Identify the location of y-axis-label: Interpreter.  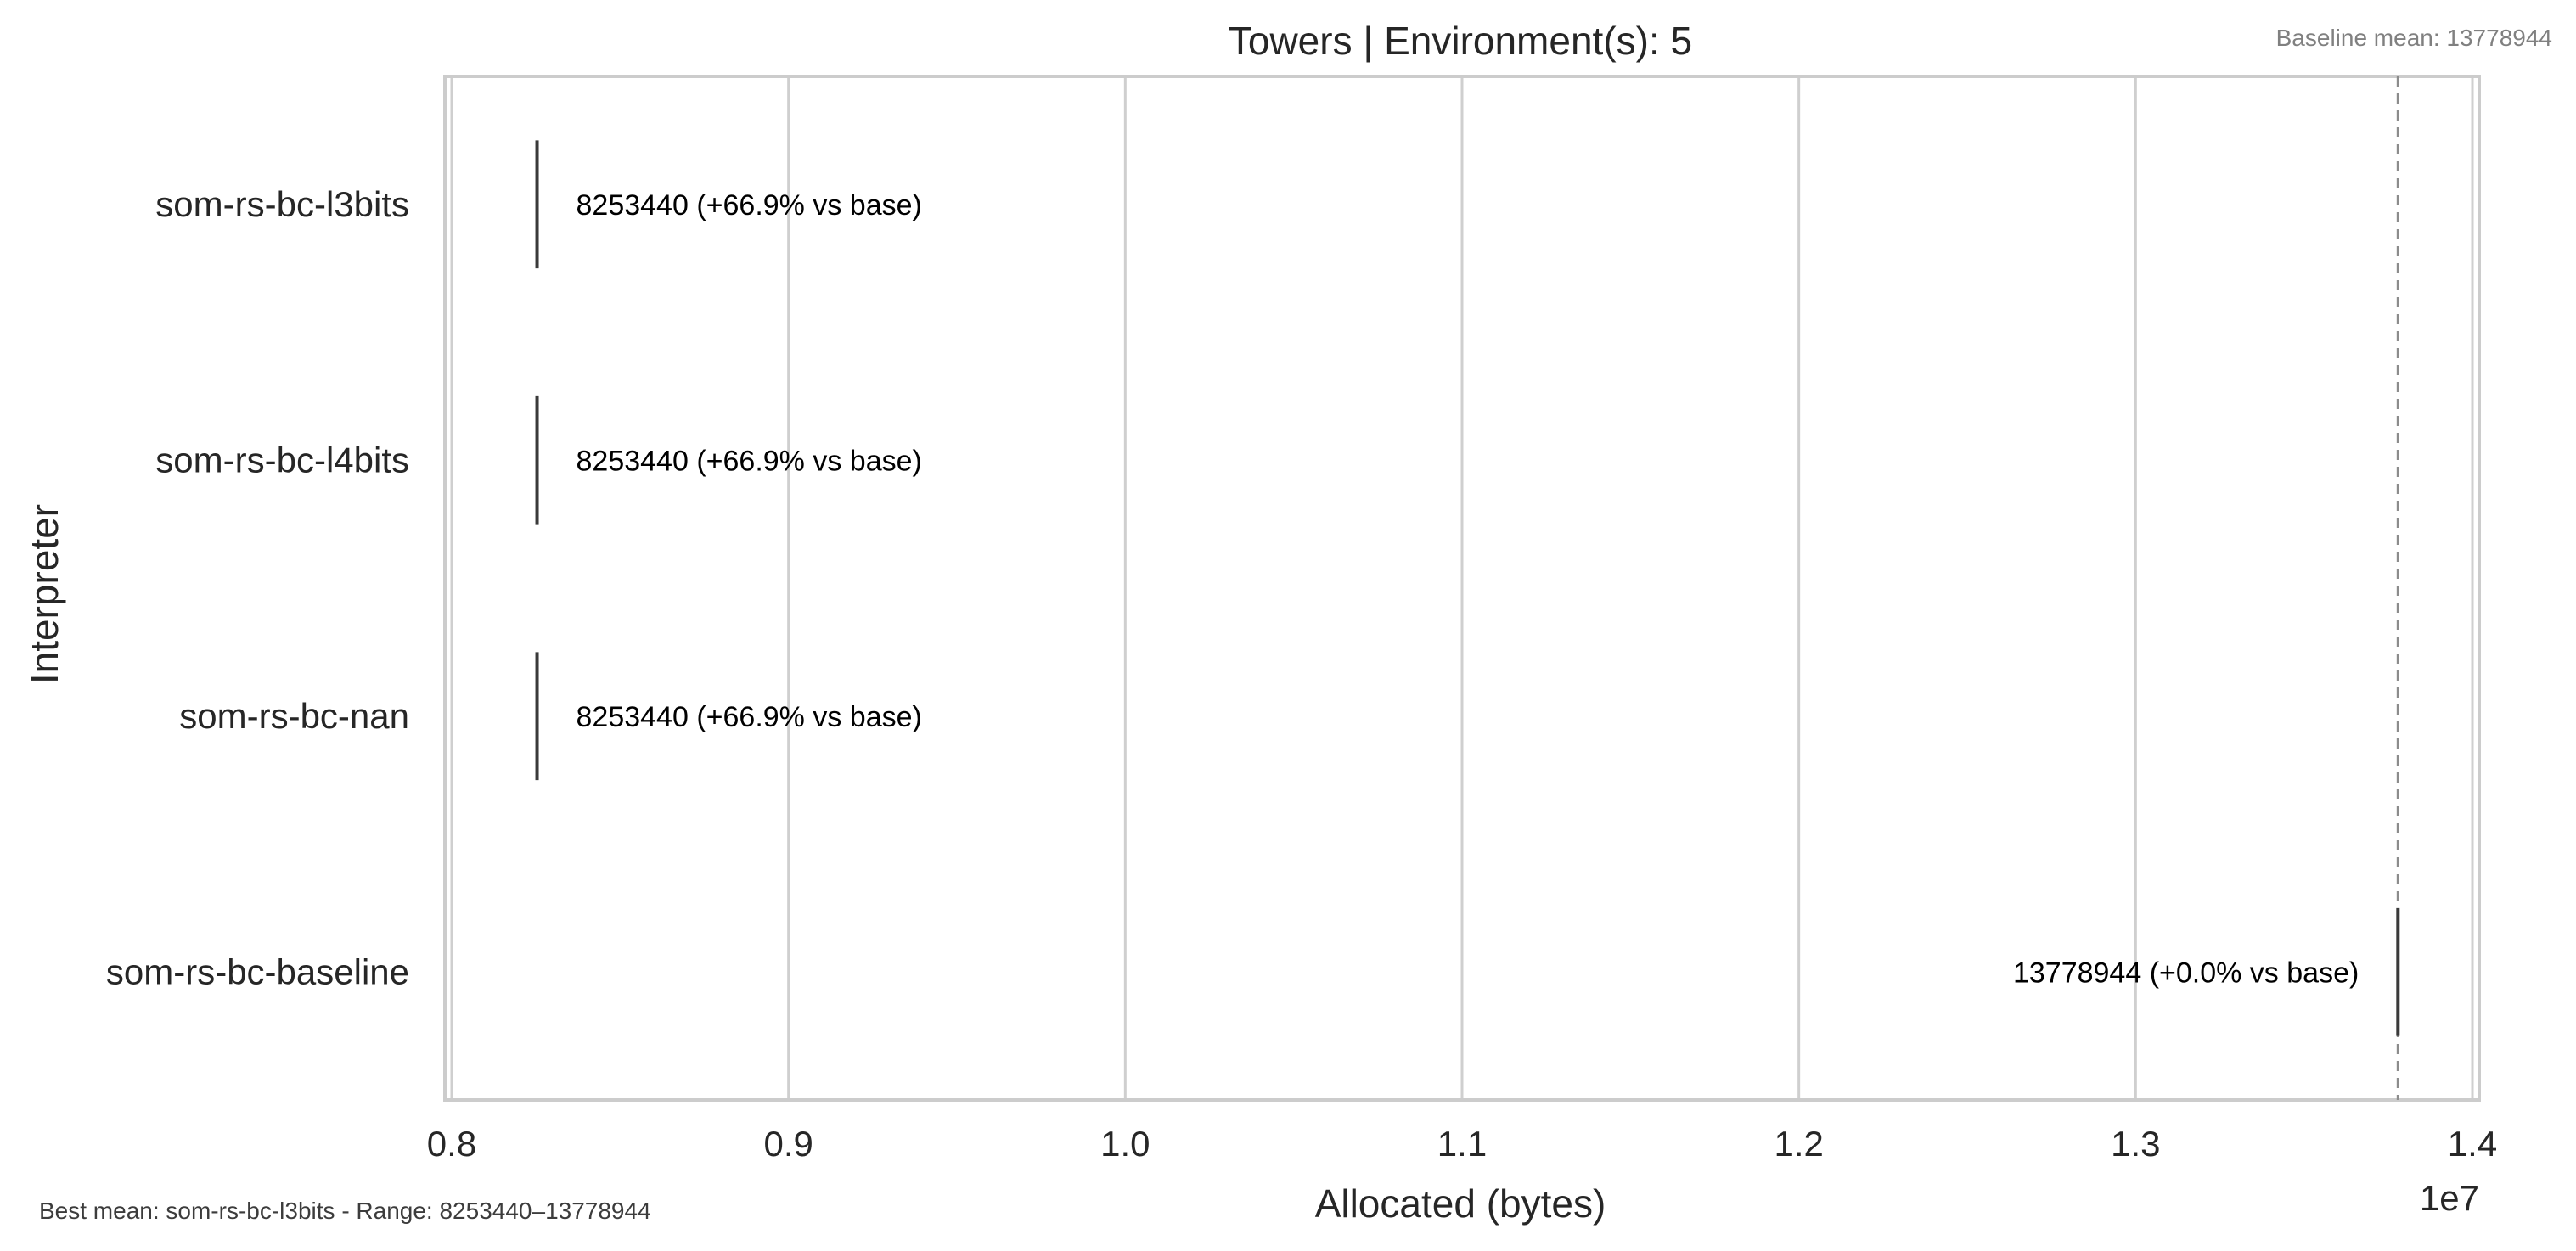
(44, 594).